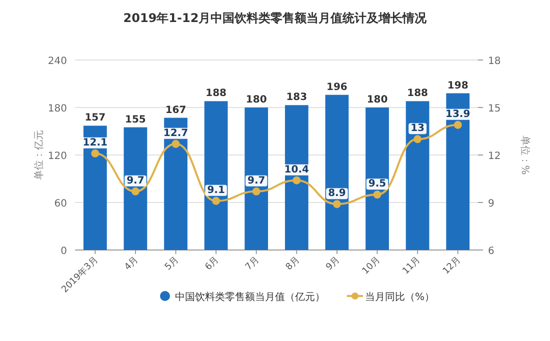 Image resolution: width=550 pixels, height=341 pixels. Describe the element at coordinates (457, 86) in the screenshot. I see `data-label: 198` at that location.